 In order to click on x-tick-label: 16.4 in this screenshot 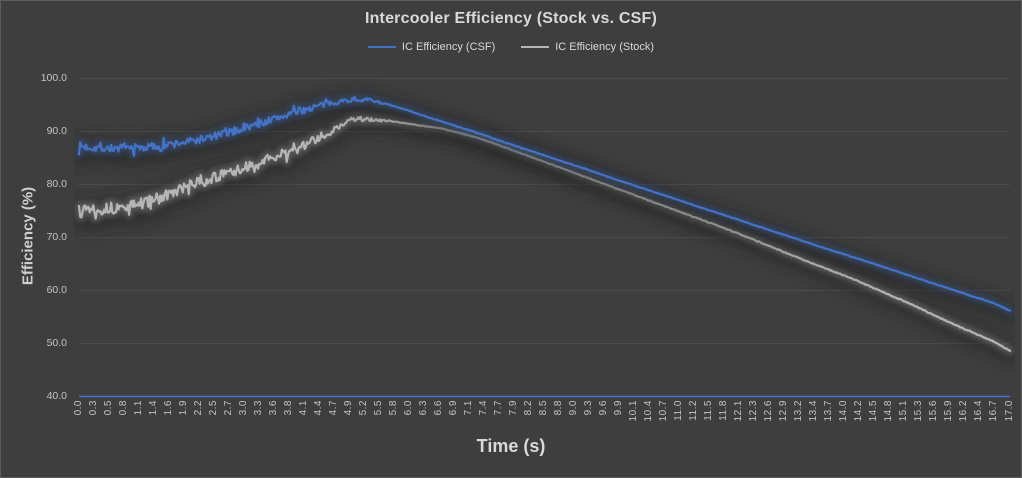, I will do `click(979, 411)`.